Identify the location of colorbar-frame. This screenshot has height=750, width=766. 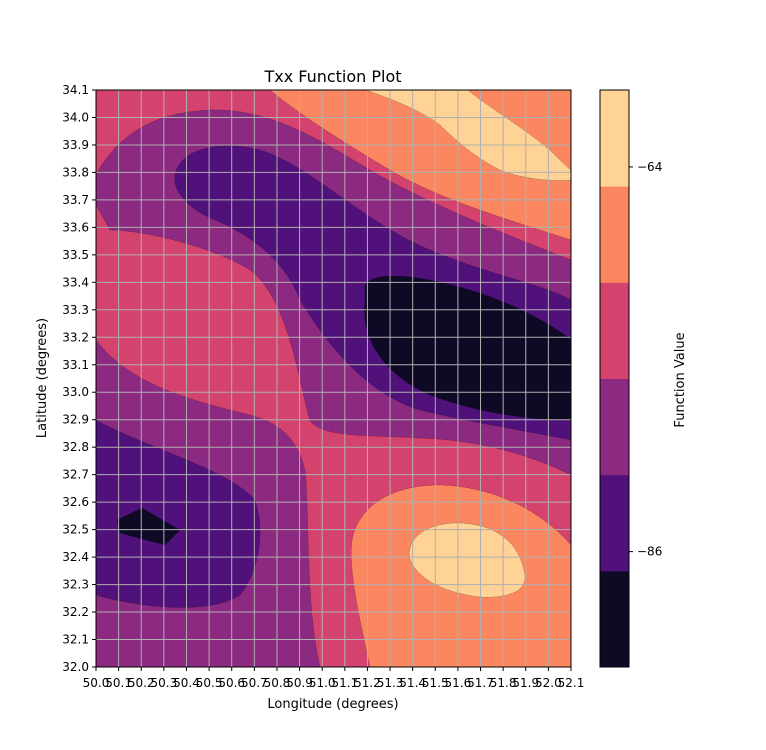
(614, 378).